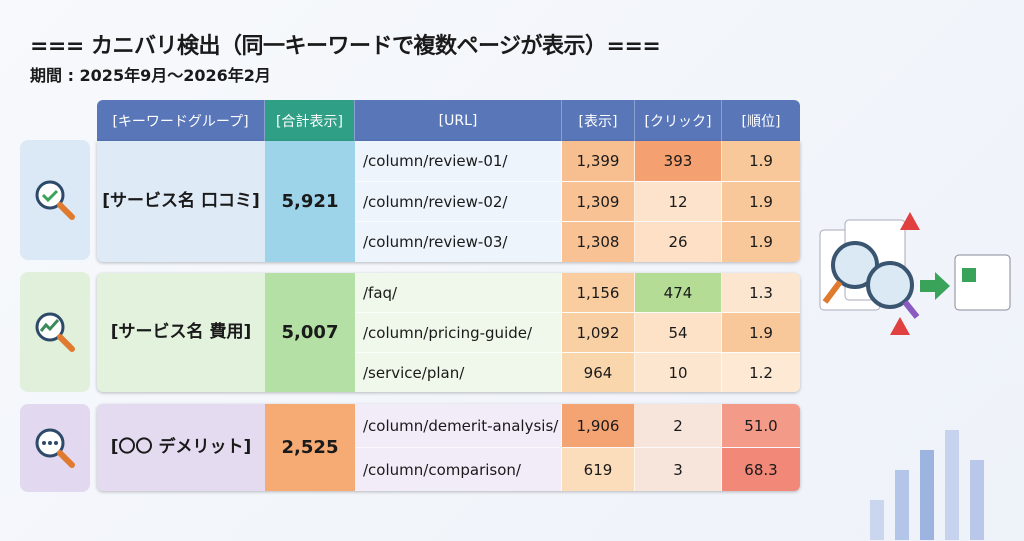  I want to click on url-cell: /service/plan/, so click(458, 372).